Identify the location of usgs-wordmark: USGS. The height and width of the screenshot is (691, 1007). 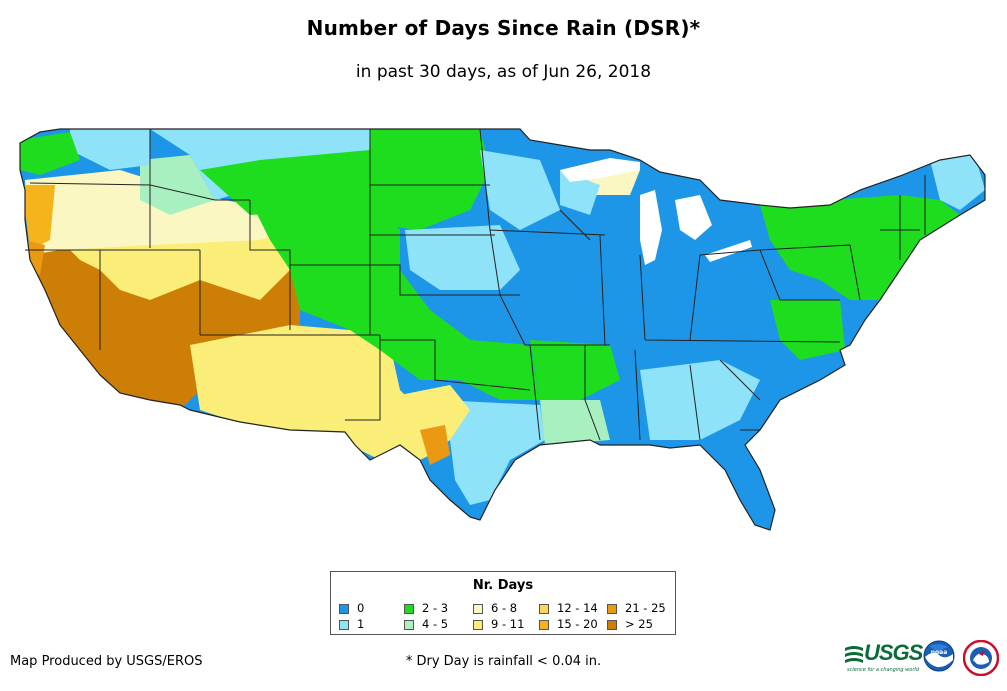
(893, 652).